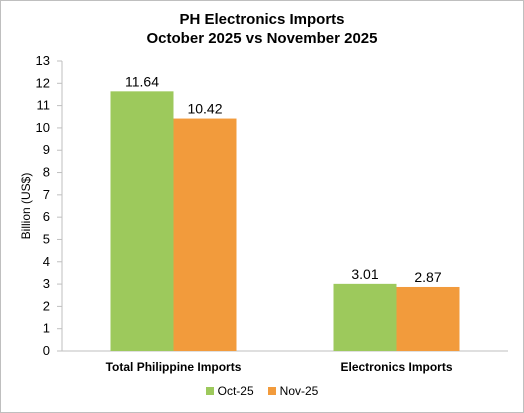  I want to click on data-label: 3.01, so click(364, 274).